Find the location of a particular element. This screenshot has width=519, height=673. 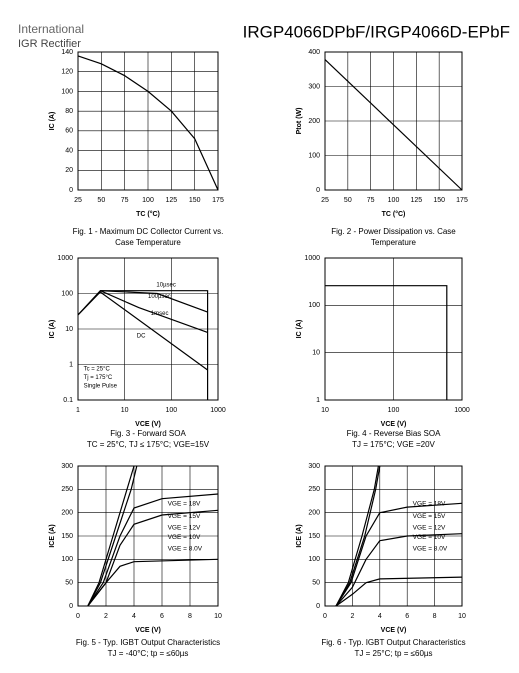

annotation: 100µsec is located at coordinates (159, 297).